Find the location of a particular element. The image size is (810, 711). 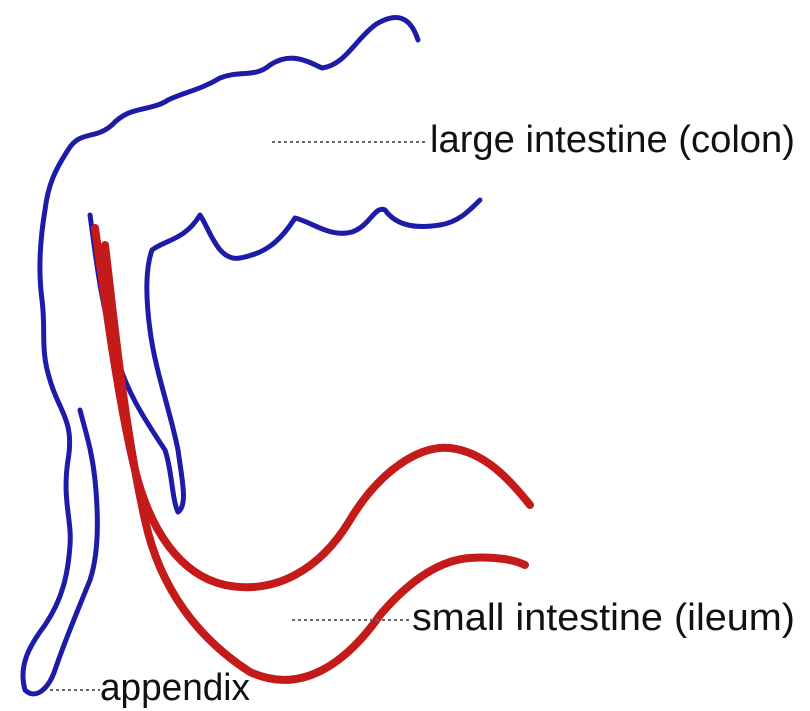

label-small-intestine: small intestine (ileum) is located at coordinates (603, 618).